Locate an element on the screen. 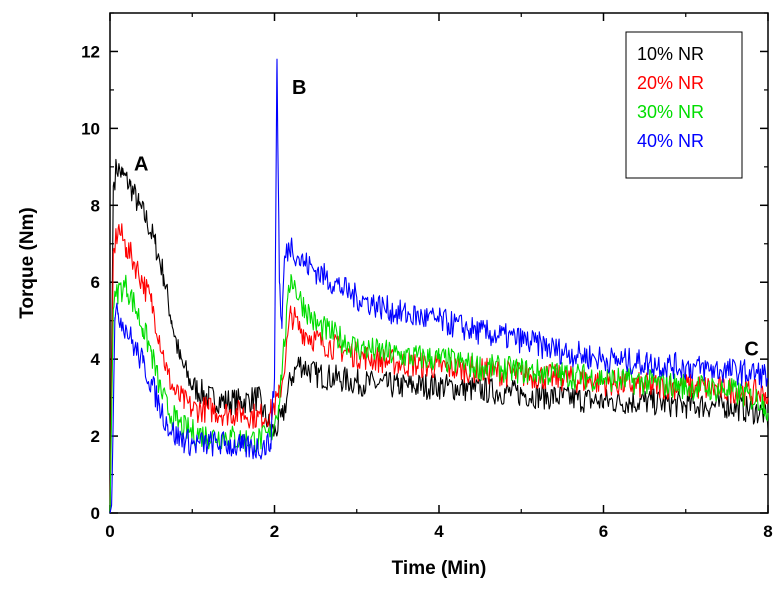 The width and height of the screenshot is (775, 591). y-tick-label: 10 is located at coordinates (90, 128).